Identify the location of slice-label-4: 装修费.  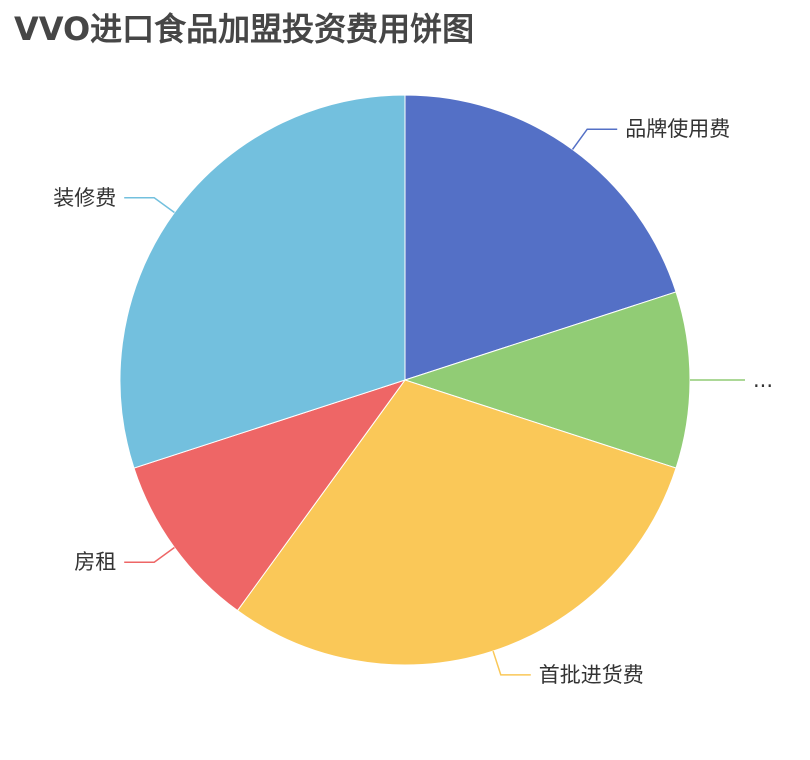
(84, 198).